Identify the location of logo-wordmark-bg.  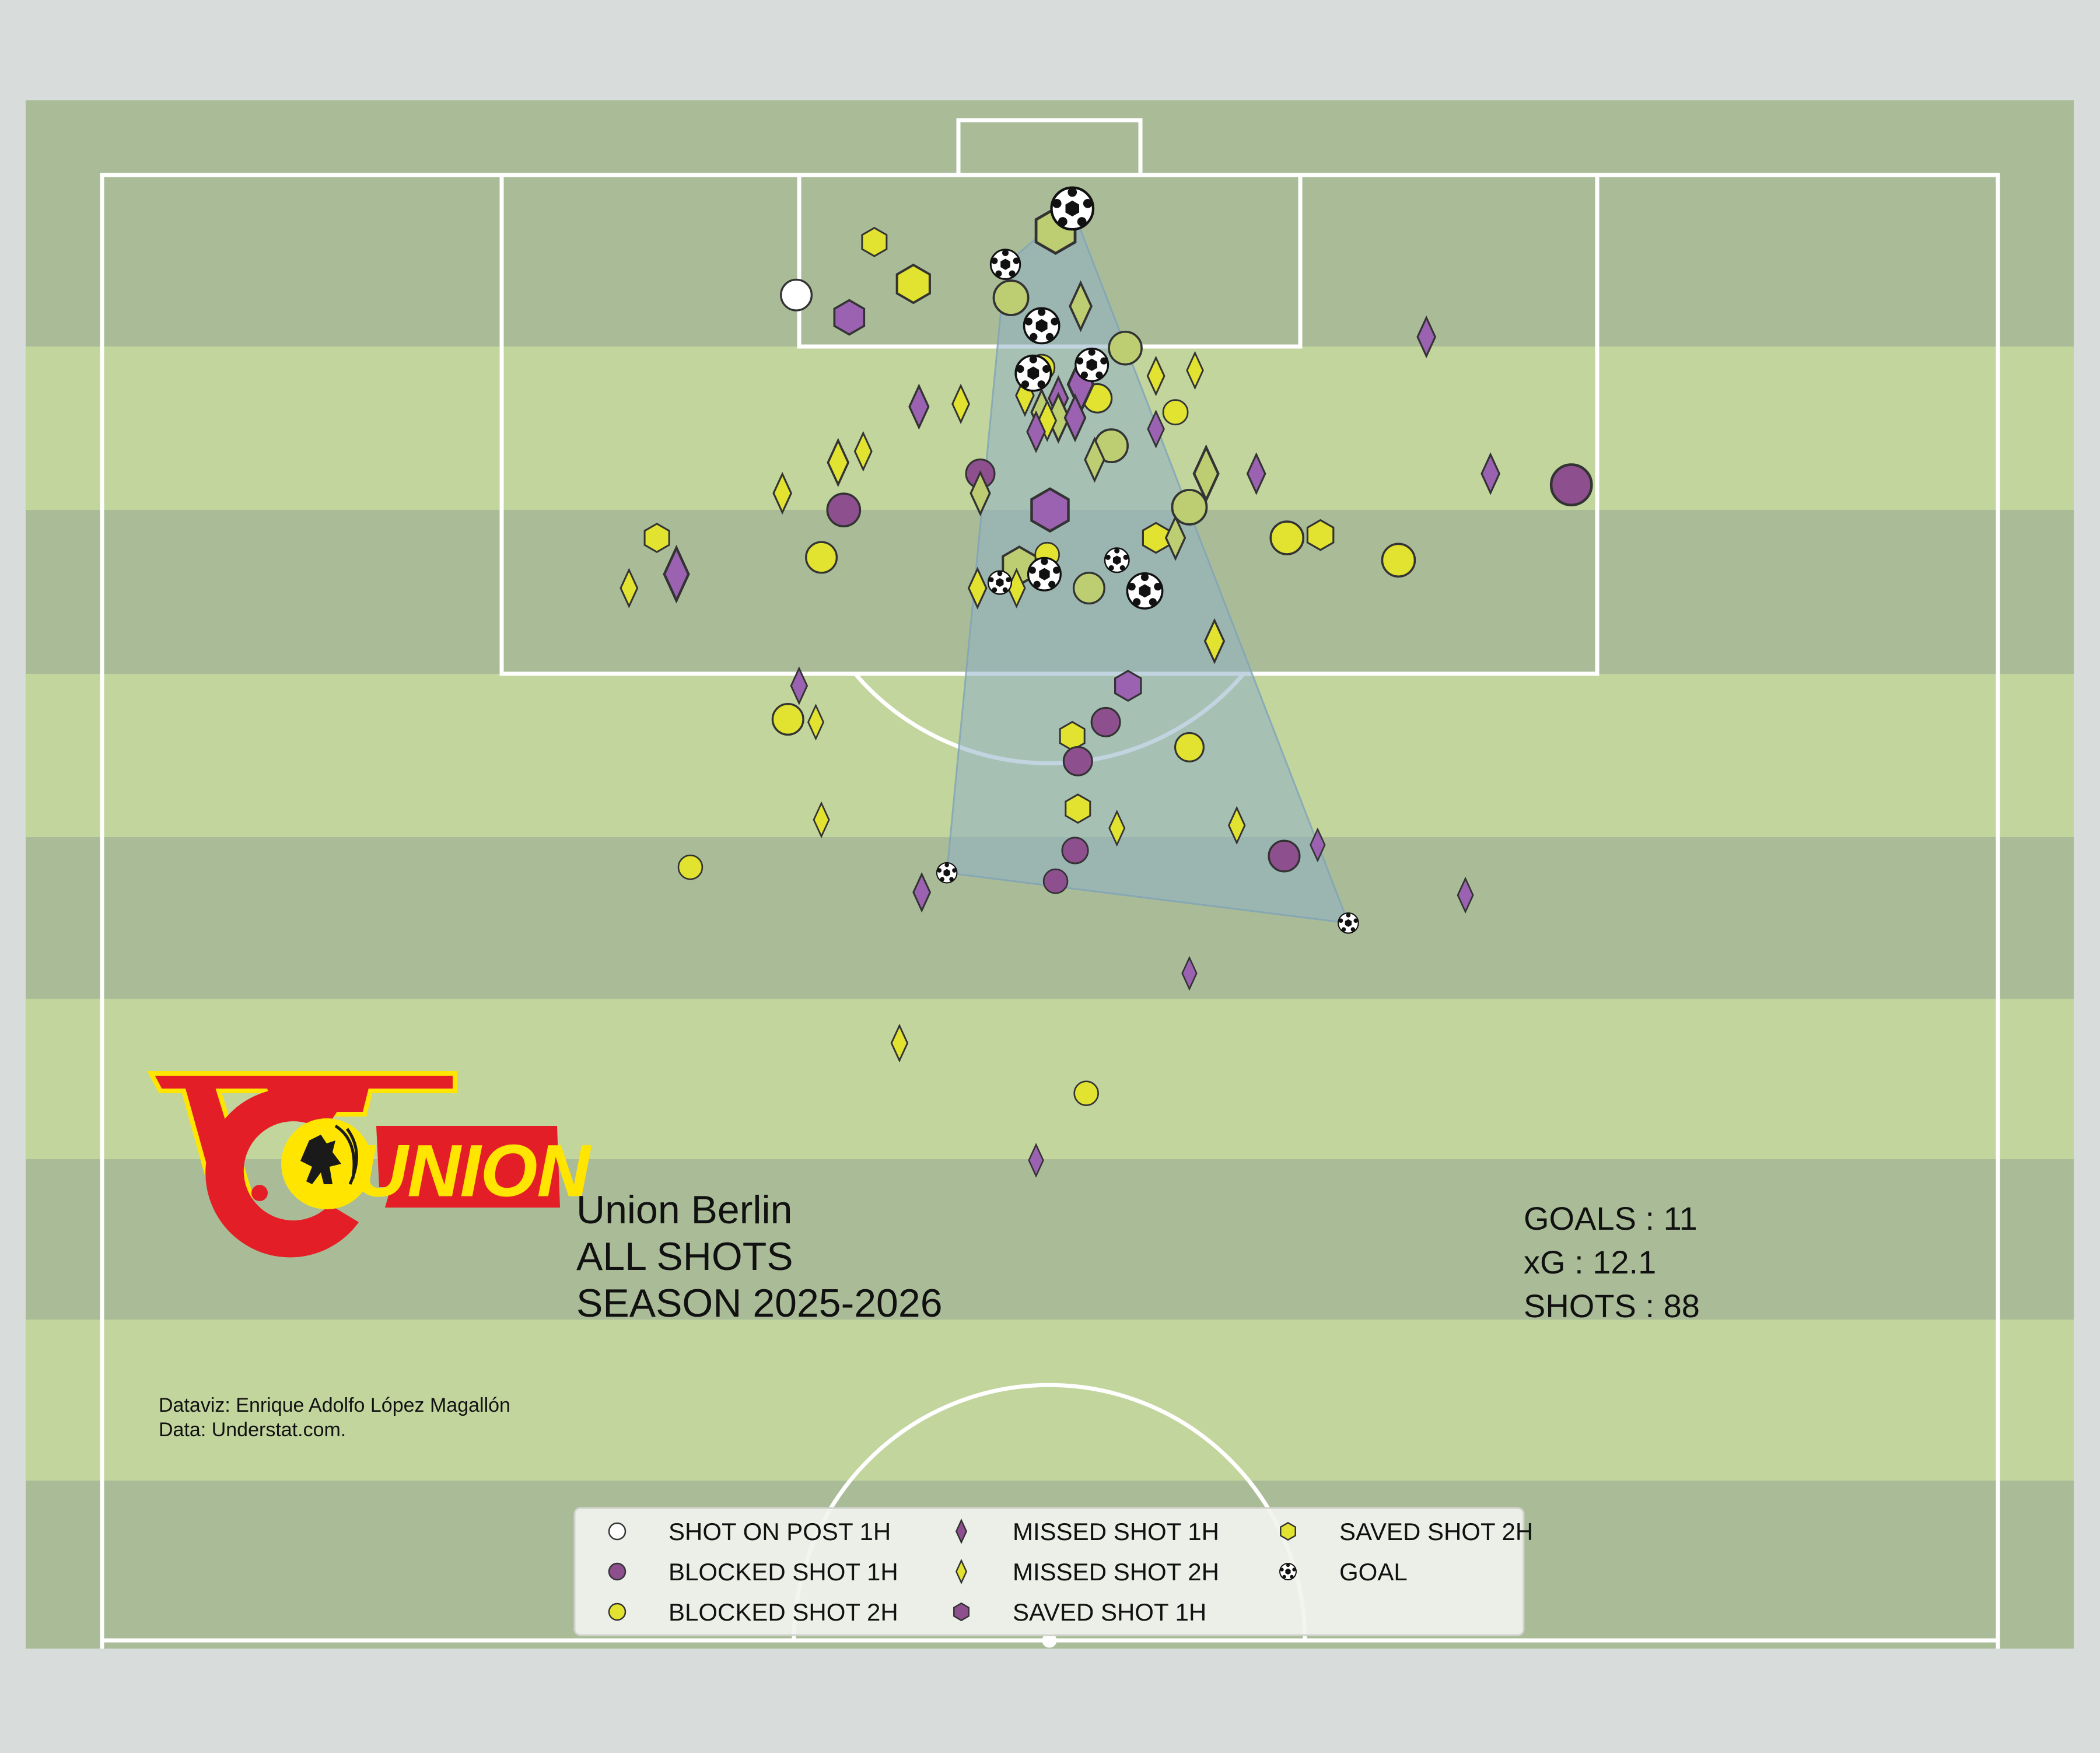
(468, 1167).